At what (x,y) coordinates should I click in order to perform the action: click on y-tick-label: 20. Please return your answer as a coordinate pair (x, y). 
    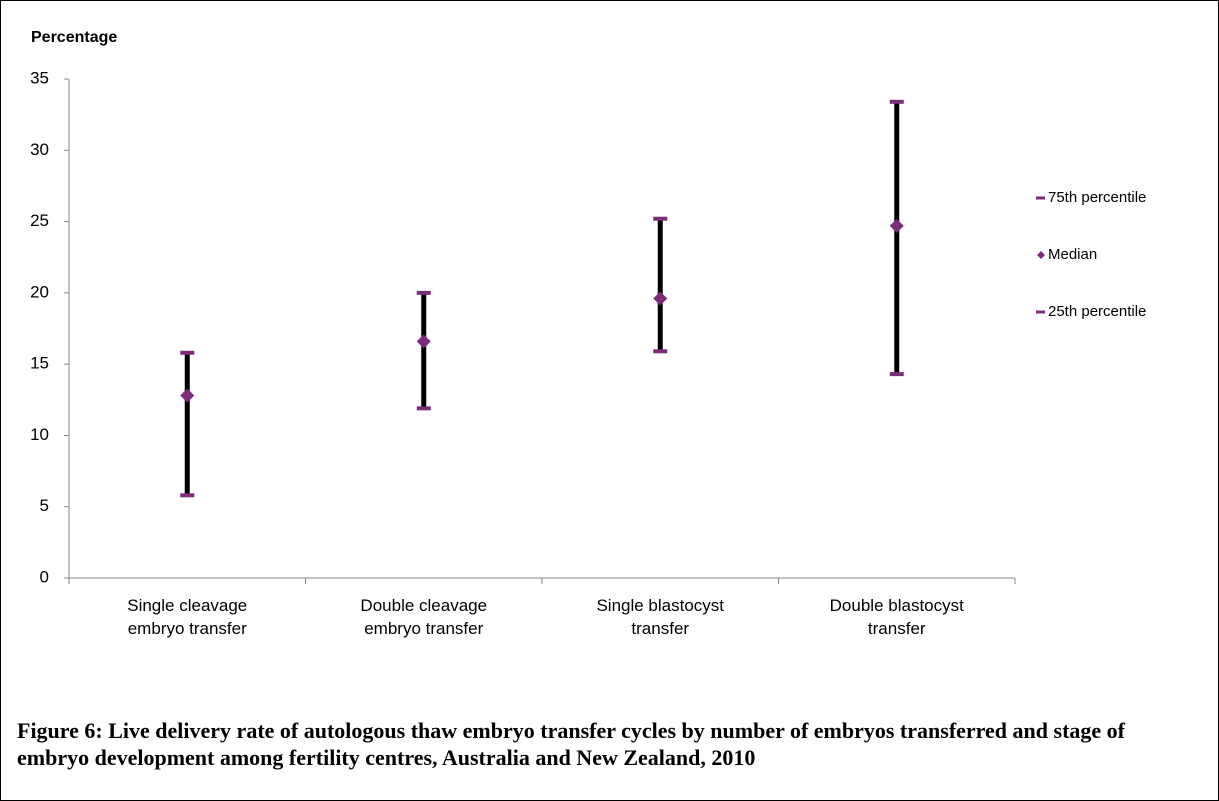
    Looking at the image, I should click on (39, 291).